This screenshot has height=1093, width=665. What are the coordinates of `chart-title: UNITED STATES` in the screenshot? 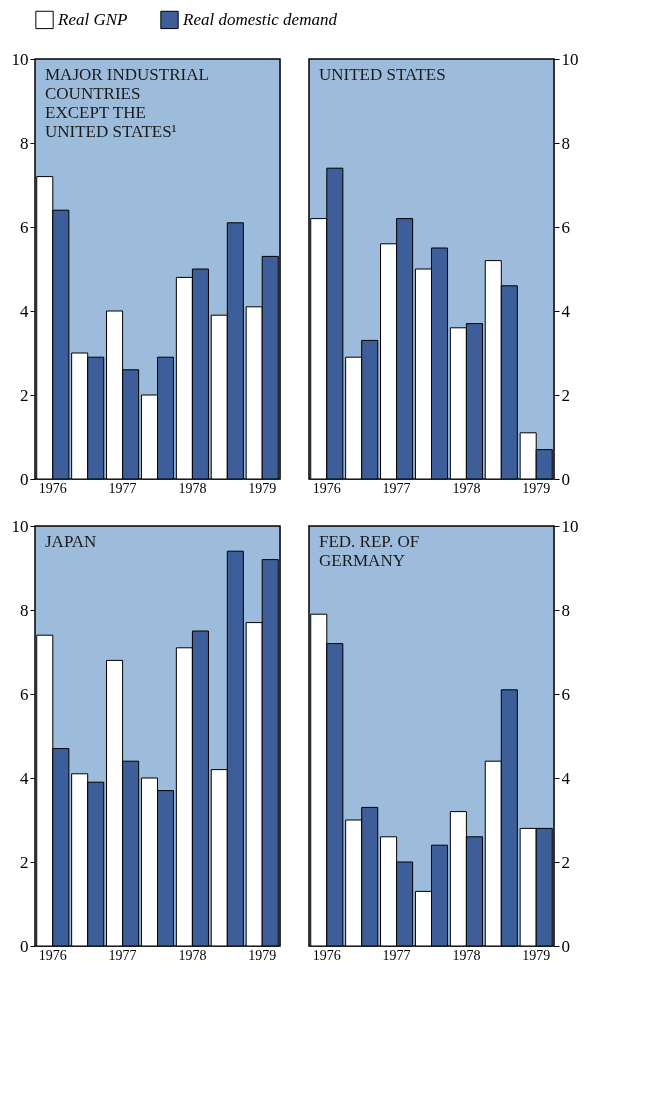 It's located at (382, 74).